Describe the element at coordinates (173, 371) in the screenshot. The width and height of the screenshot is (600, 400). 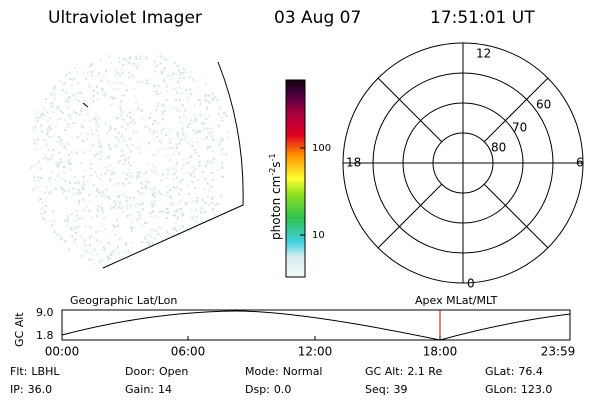
I see `field-value: Open` at that location.